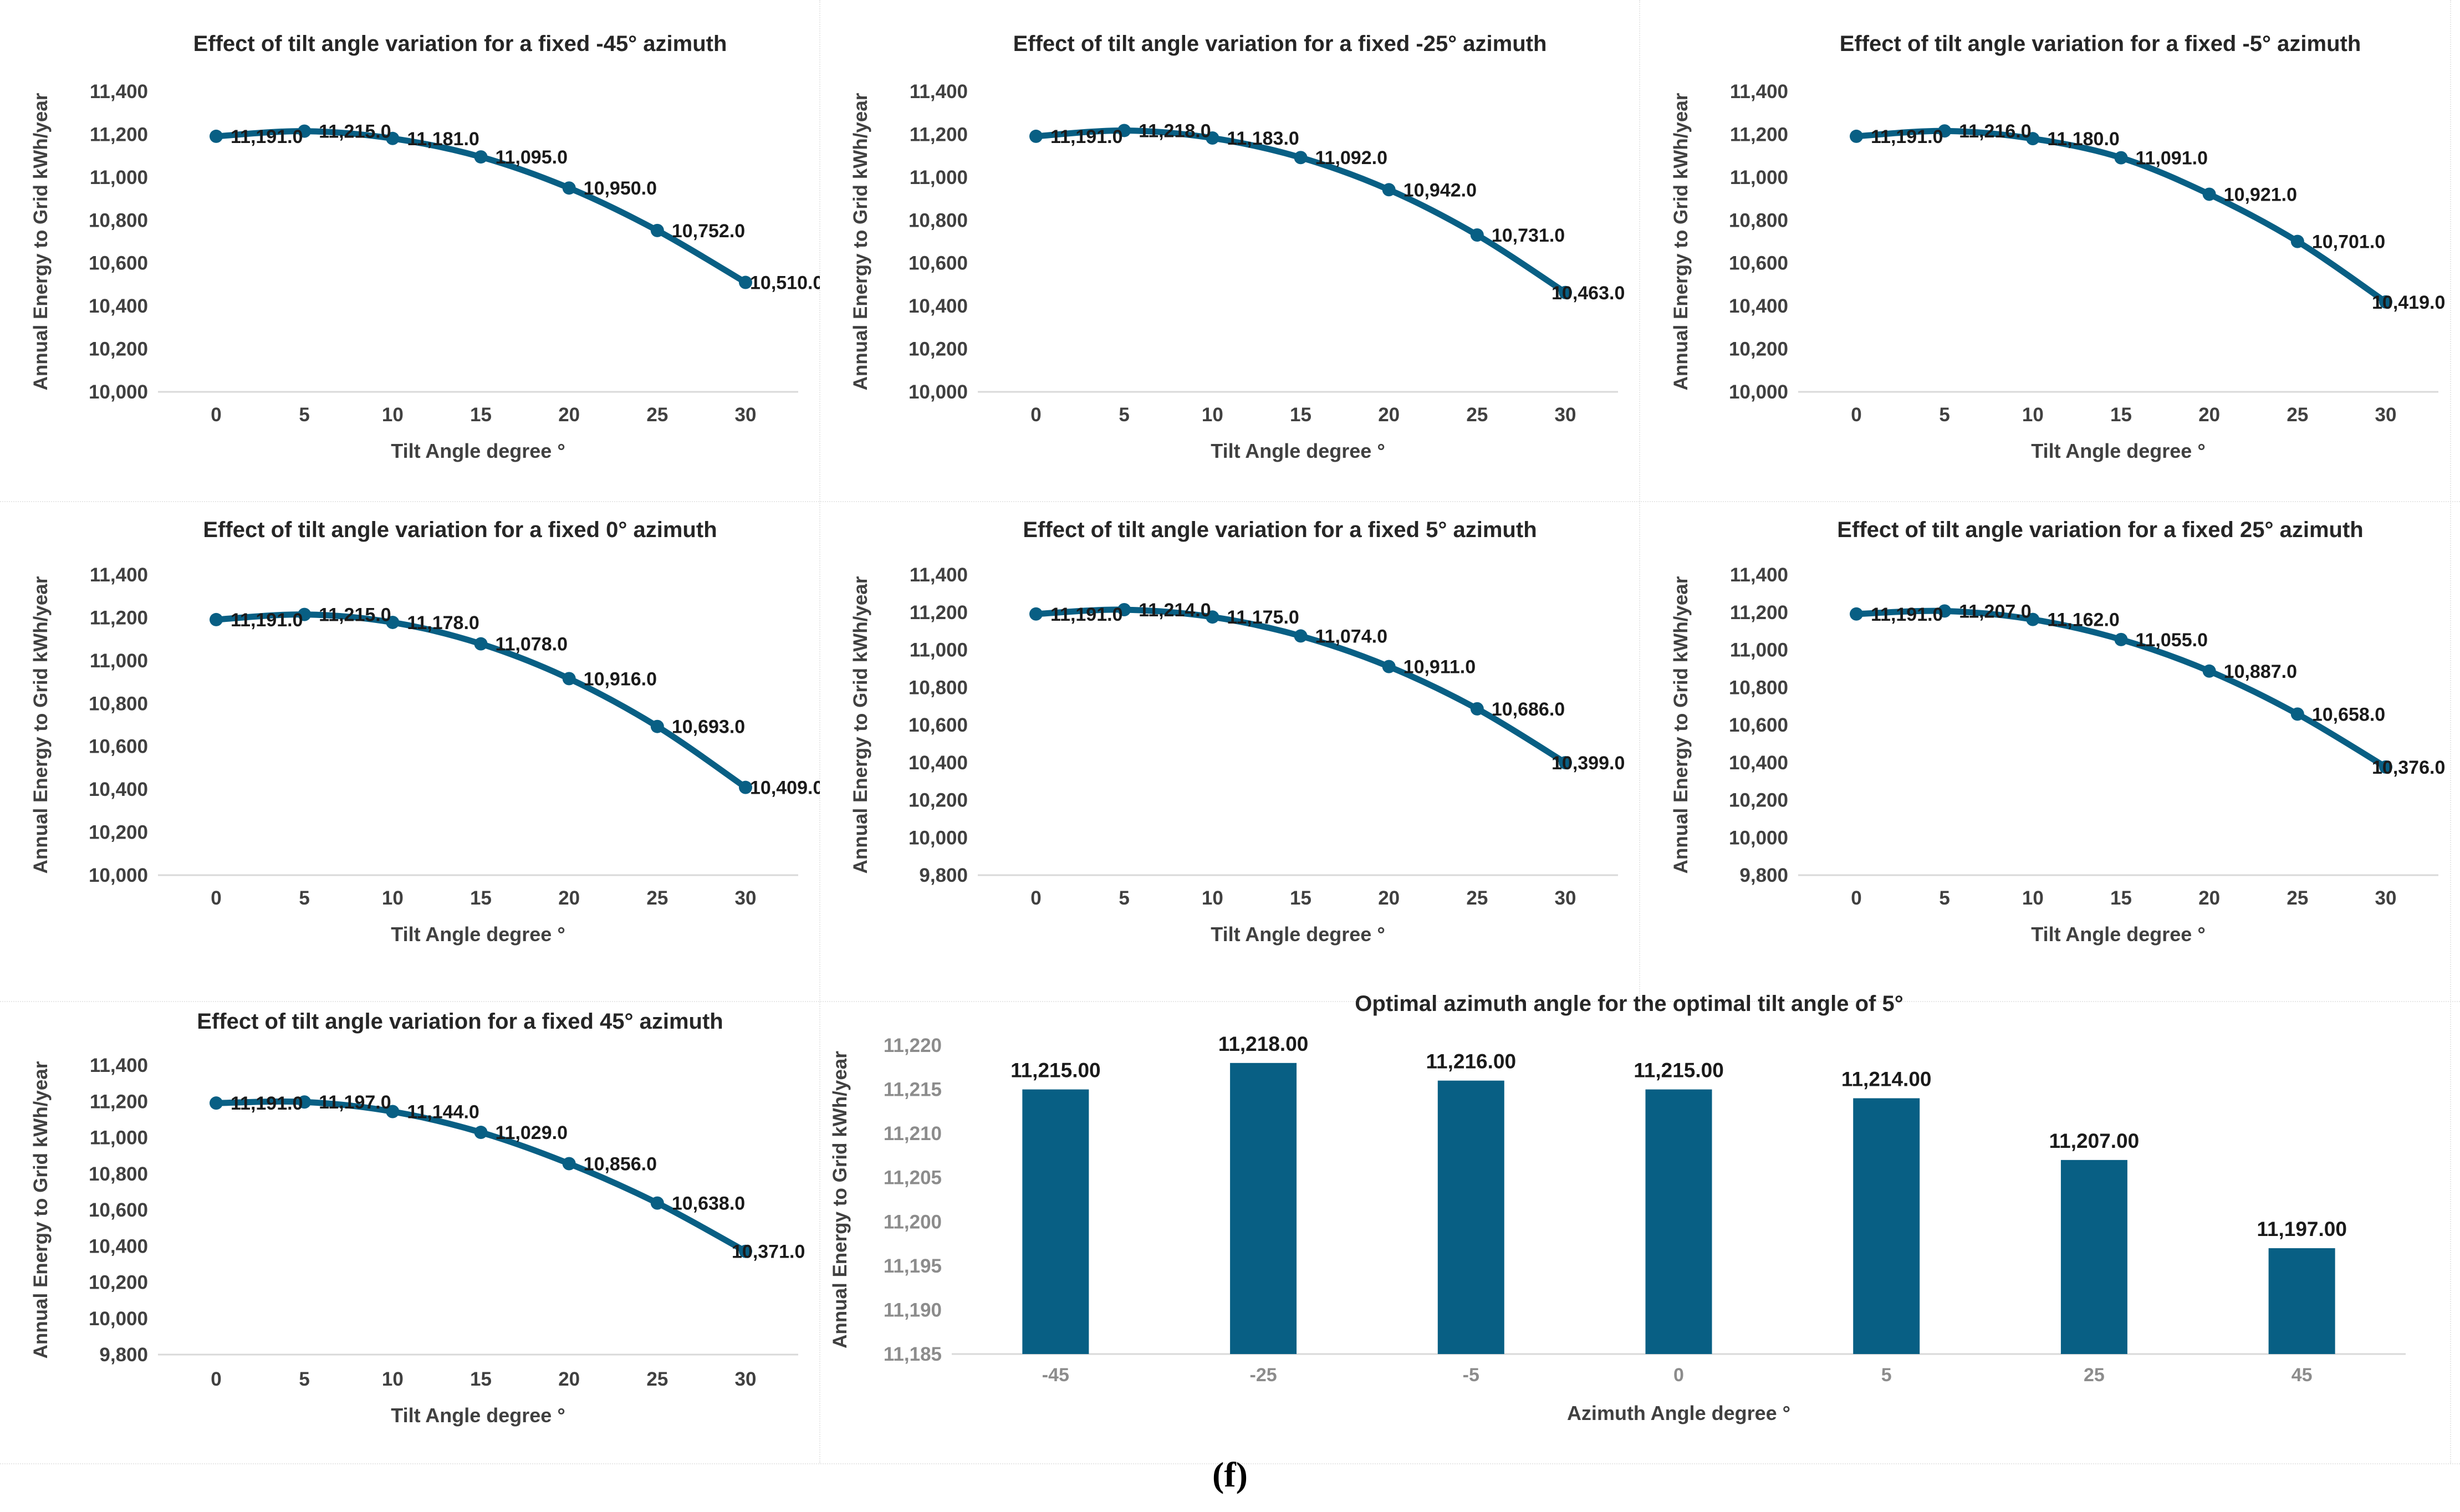  Describe the element at coordinates (1528, 235) in the screenshot. I see `data-point-label: 10,731.0` at that location.